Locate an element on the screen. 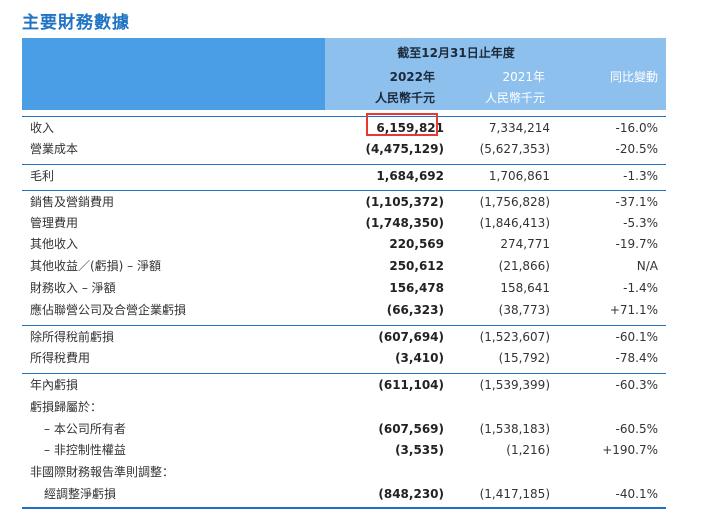 The height and width of the screenshot is (521, 709). value-2022: (611,104) is located at coordinates (411, 385).